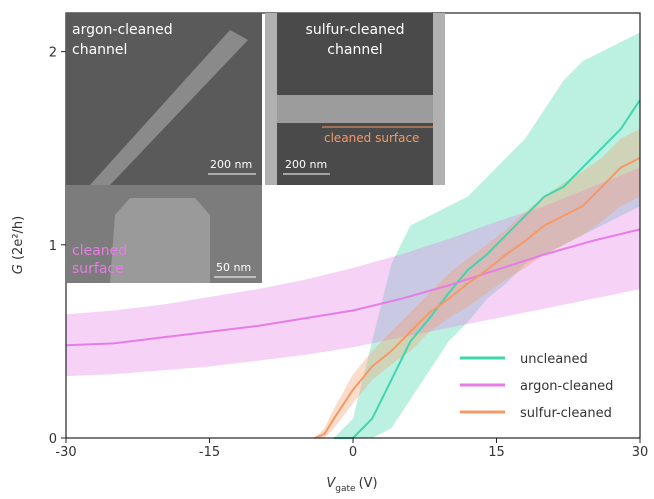 Image resolution: width=654 pixels, height=499 pixels. I want to click on x-axis-label: Vgate (V), so click(351, 485).